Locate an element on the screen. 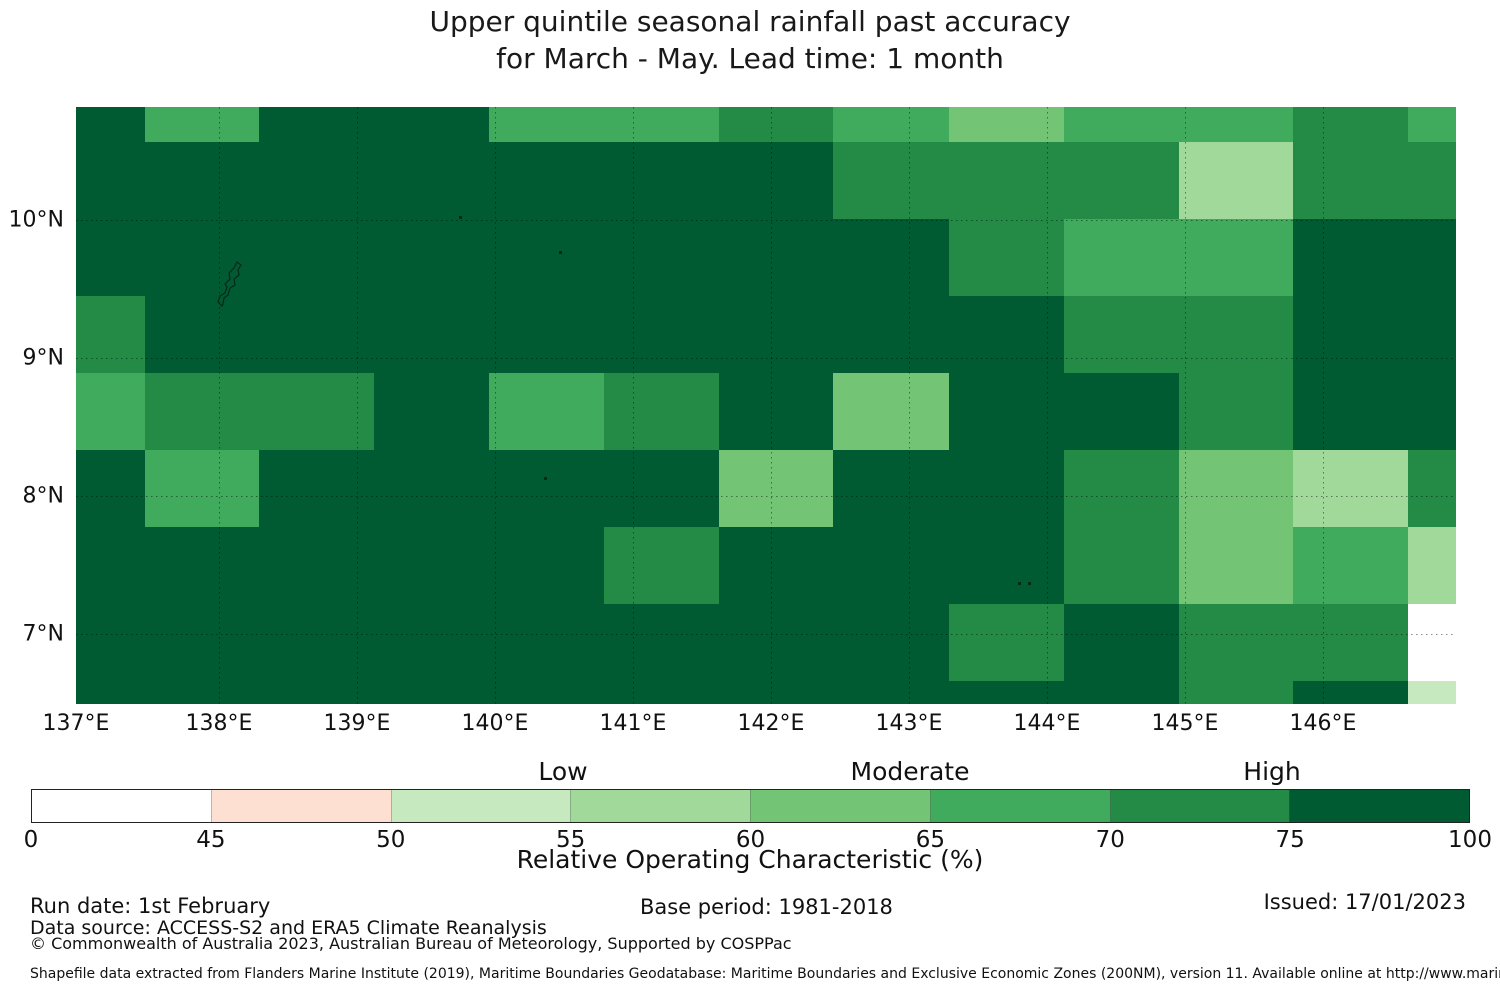 This screenshot has height=990, width=1500. x-tick-label: 137°E is located at coordinates (76, 723).